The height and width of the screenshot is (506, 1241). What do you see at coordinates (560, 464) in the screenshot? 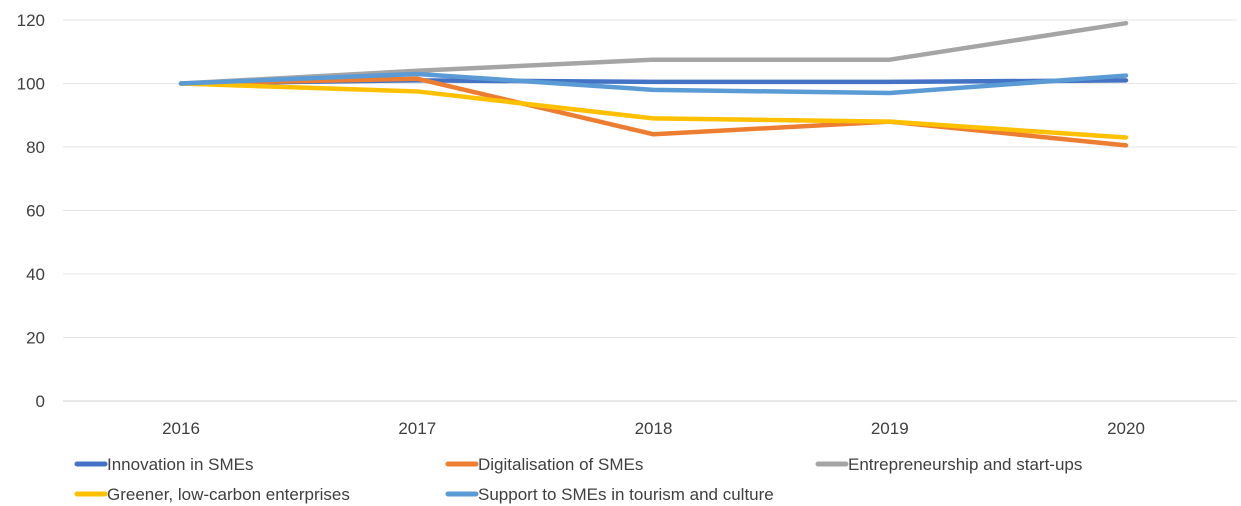
I see `legend-label: Digitalisation of SMEs` at bounding box center [560, 464].